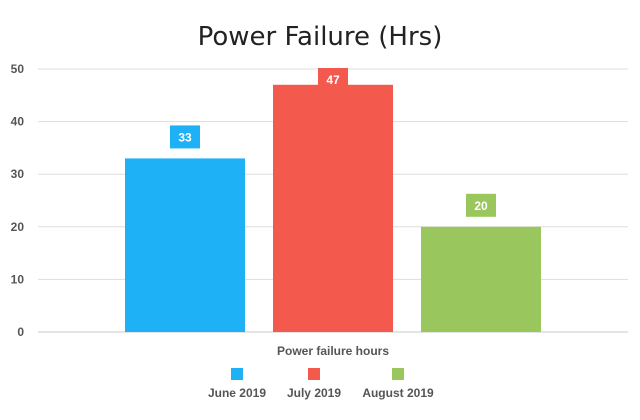  I want to click on y-tick-label: 50, so click(18, 69).